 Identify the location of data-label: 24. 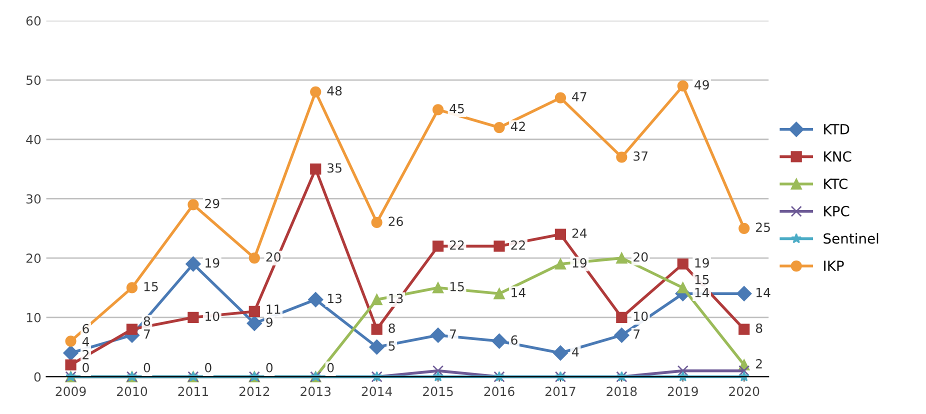
(579, 233).